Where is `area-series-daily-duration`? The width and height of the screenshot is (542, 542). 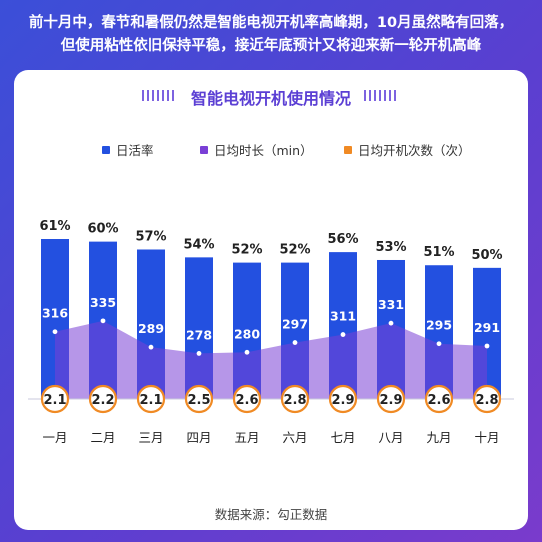 area-series-daily-duration is located at coordinates (271, 359).